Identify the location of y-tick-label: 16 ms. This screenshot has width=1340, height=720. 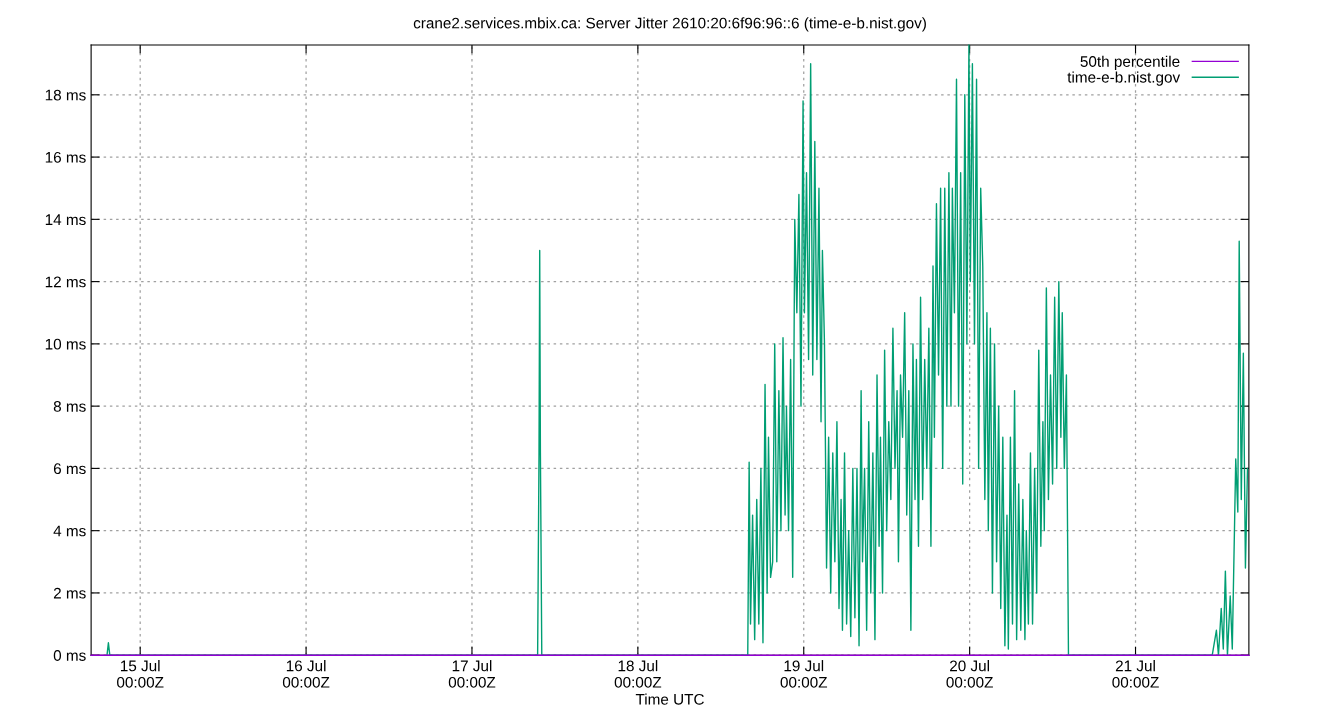
(65, 157).